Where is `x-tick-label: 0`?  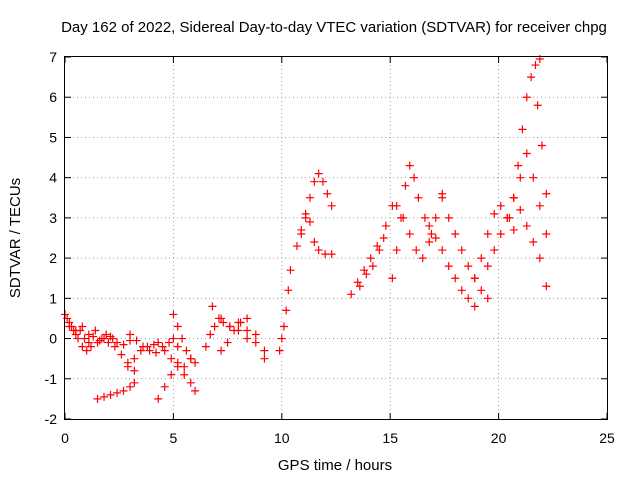
x-tick-label: 0 is located at coordinates (65, 438).